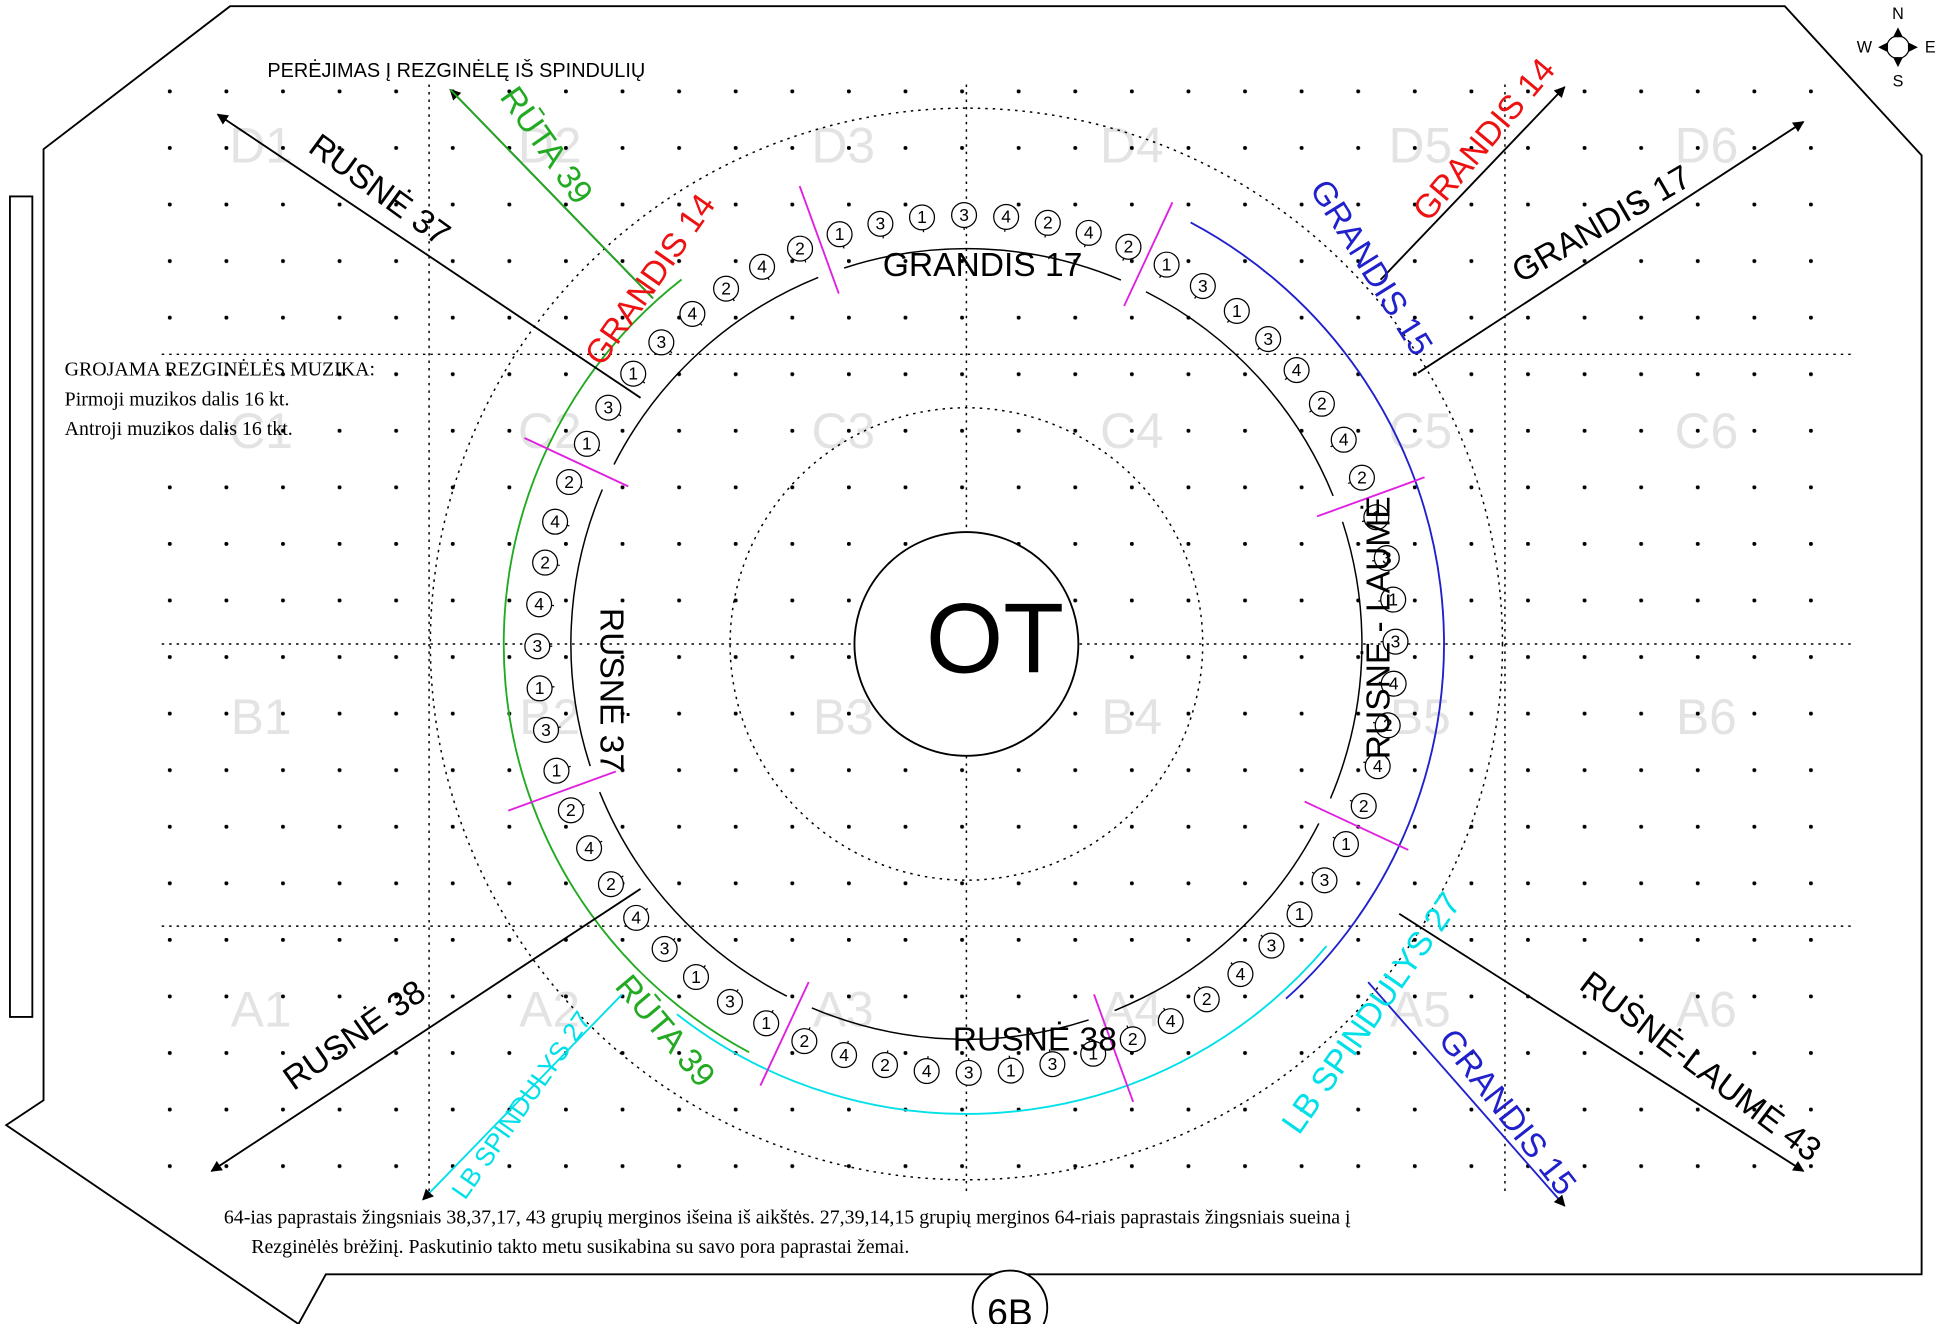  I want to click on group-label: GRANDIS 17, so click(983, 265).